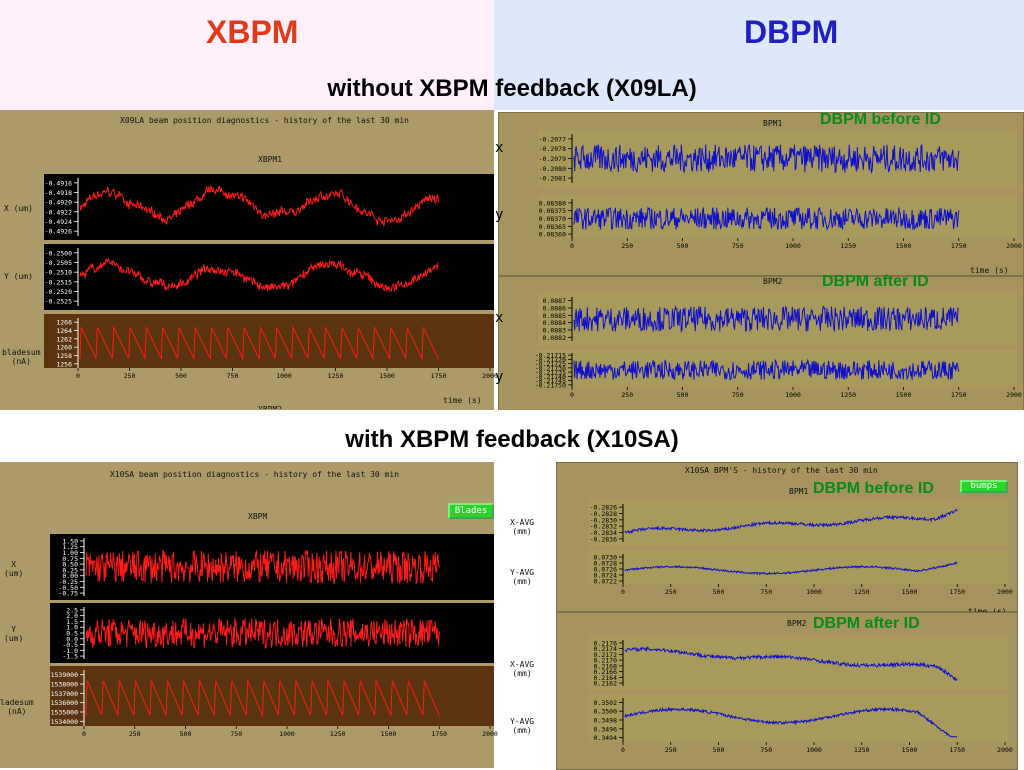 The image size is (1024, 770). I want to click on s2-dbpm-window-title: X10SA BPM'S - history of the last 30 min, so click(781, 470).